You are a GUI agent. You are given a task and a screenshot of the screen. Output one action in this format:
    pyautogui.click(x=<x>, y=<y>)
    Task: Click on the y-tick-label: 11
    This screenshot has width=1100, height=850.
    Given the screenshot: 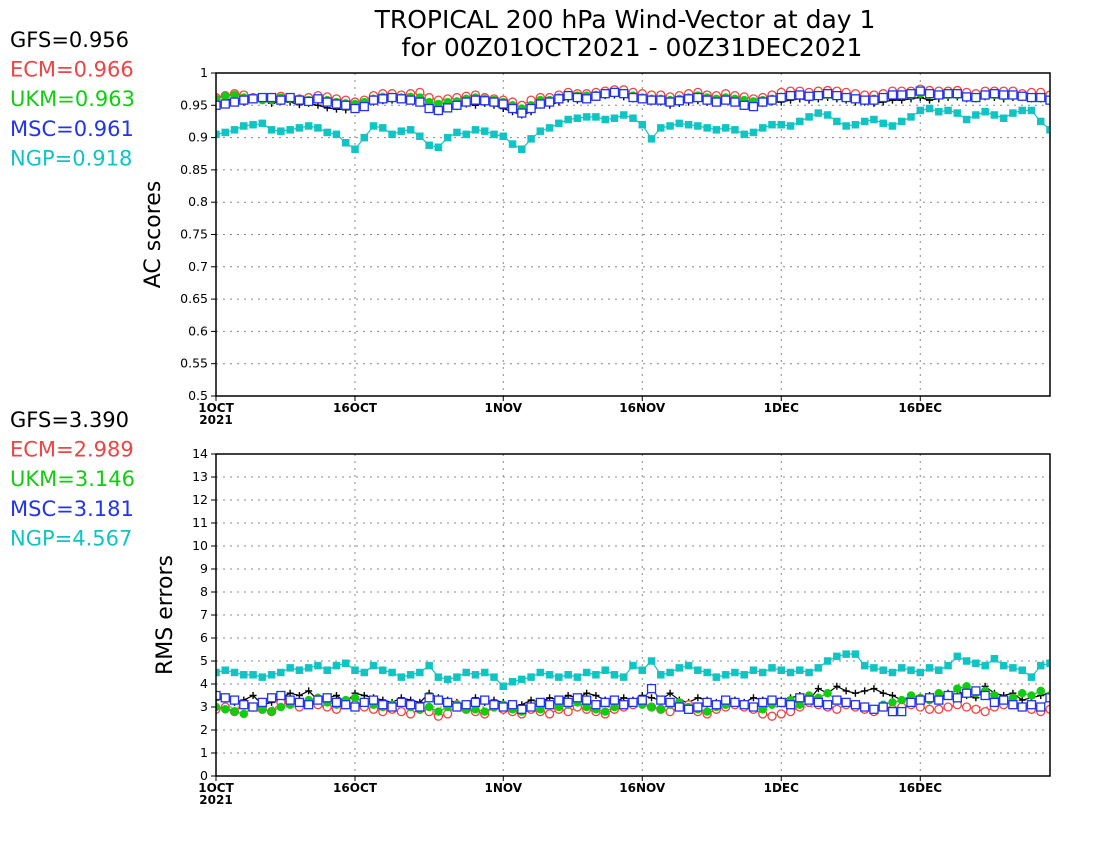 What is the action you would take?
    pyautogui.click(x=200, y=522)
    